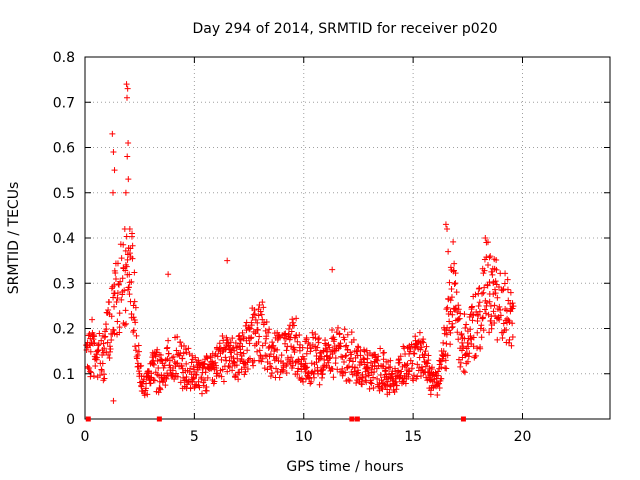 The height and width of the screenshot is (480, 640). Describe the element at coordinates (64, 103) in the screenshot. I see `y-tick-label: 0.7` at that location.